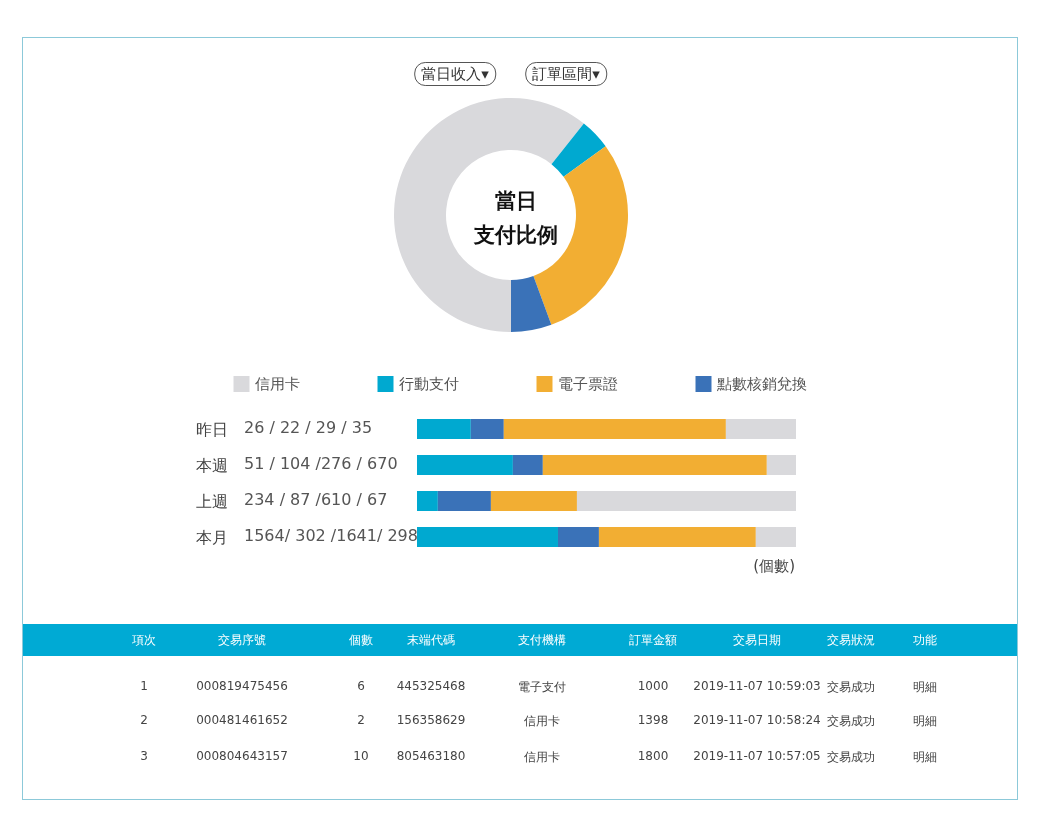 The height and width of the screenshot is (820, 1039). Describe the element at coordinates (212, 429) in the screenshot. I see `y-tick-label: 昨日` at that location.